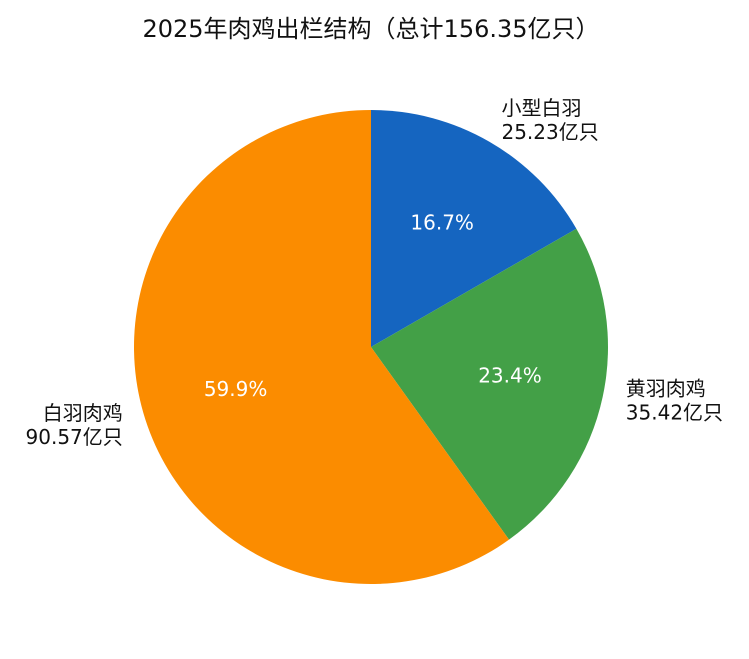 The image size is (749, 659). I want to click on category-label: 小型白羽, so click(541, 108).